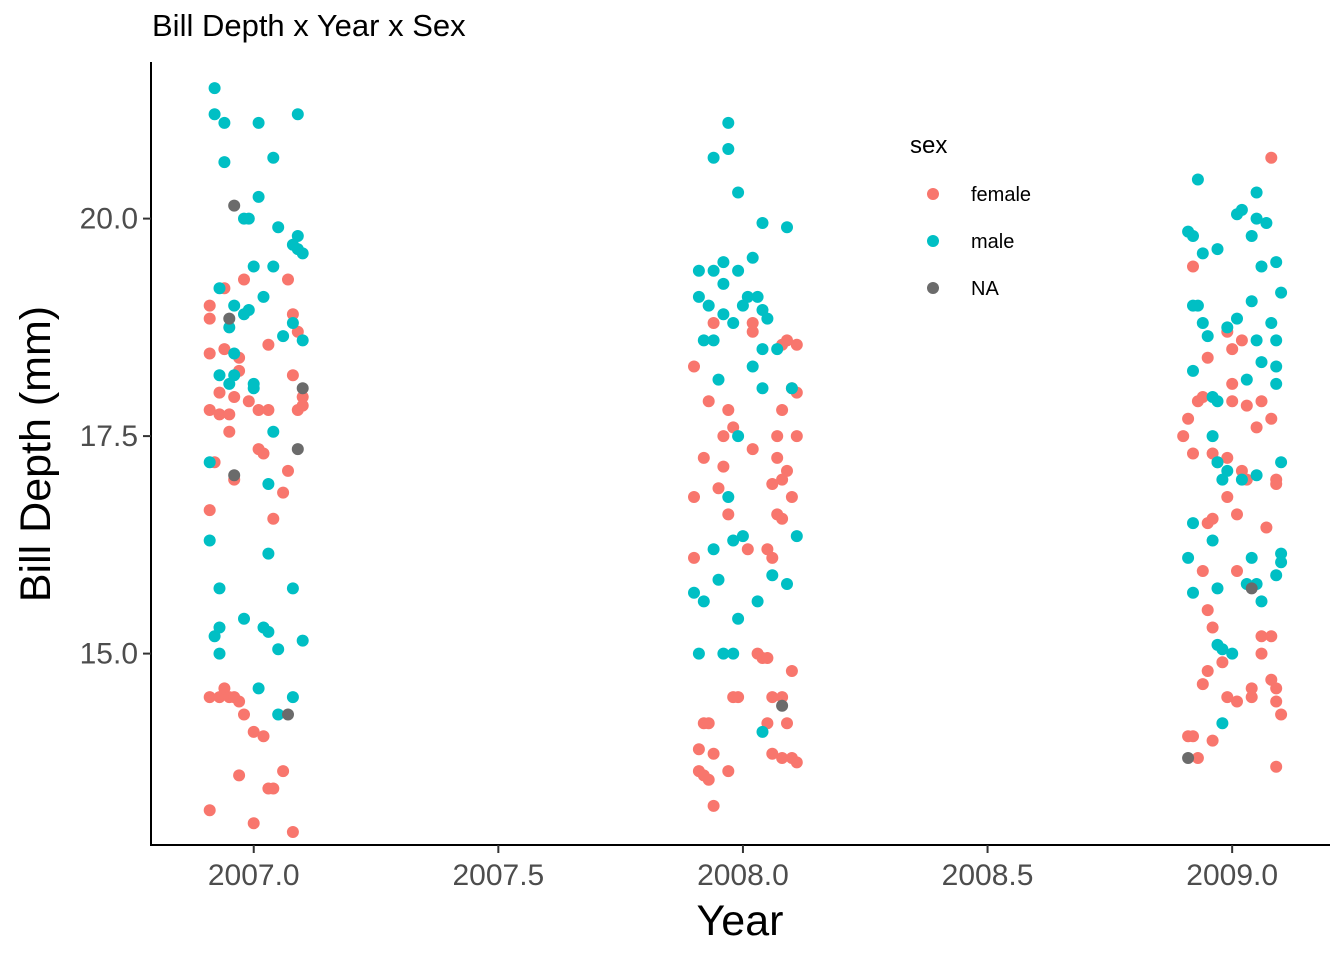 The image size is (1344, 960). What do you see at coordinates (743, 875) in the screenshot?
I see `x-tick-label: 2008.0` at bounding box center [743, 875].